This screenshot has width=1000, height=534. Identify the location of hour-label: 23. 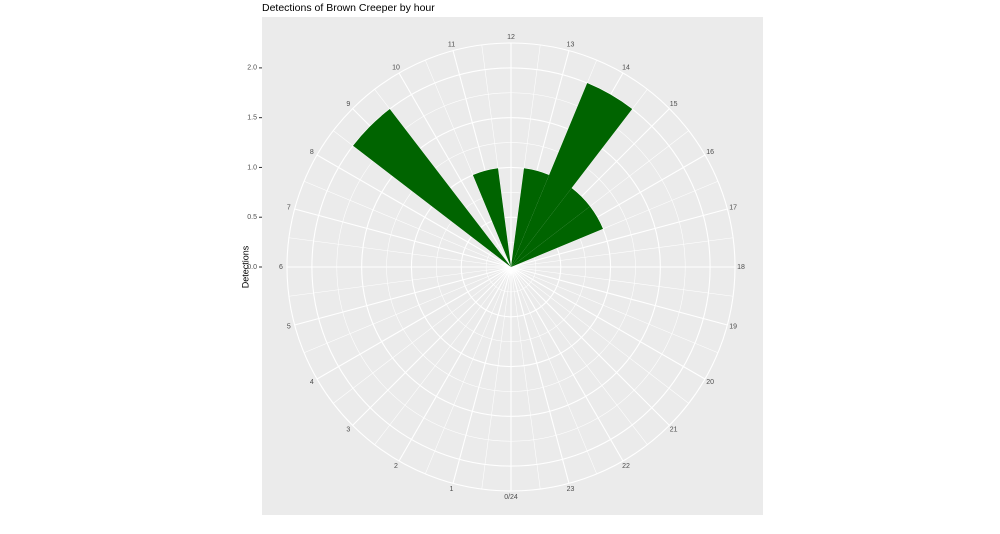
(571, 489).